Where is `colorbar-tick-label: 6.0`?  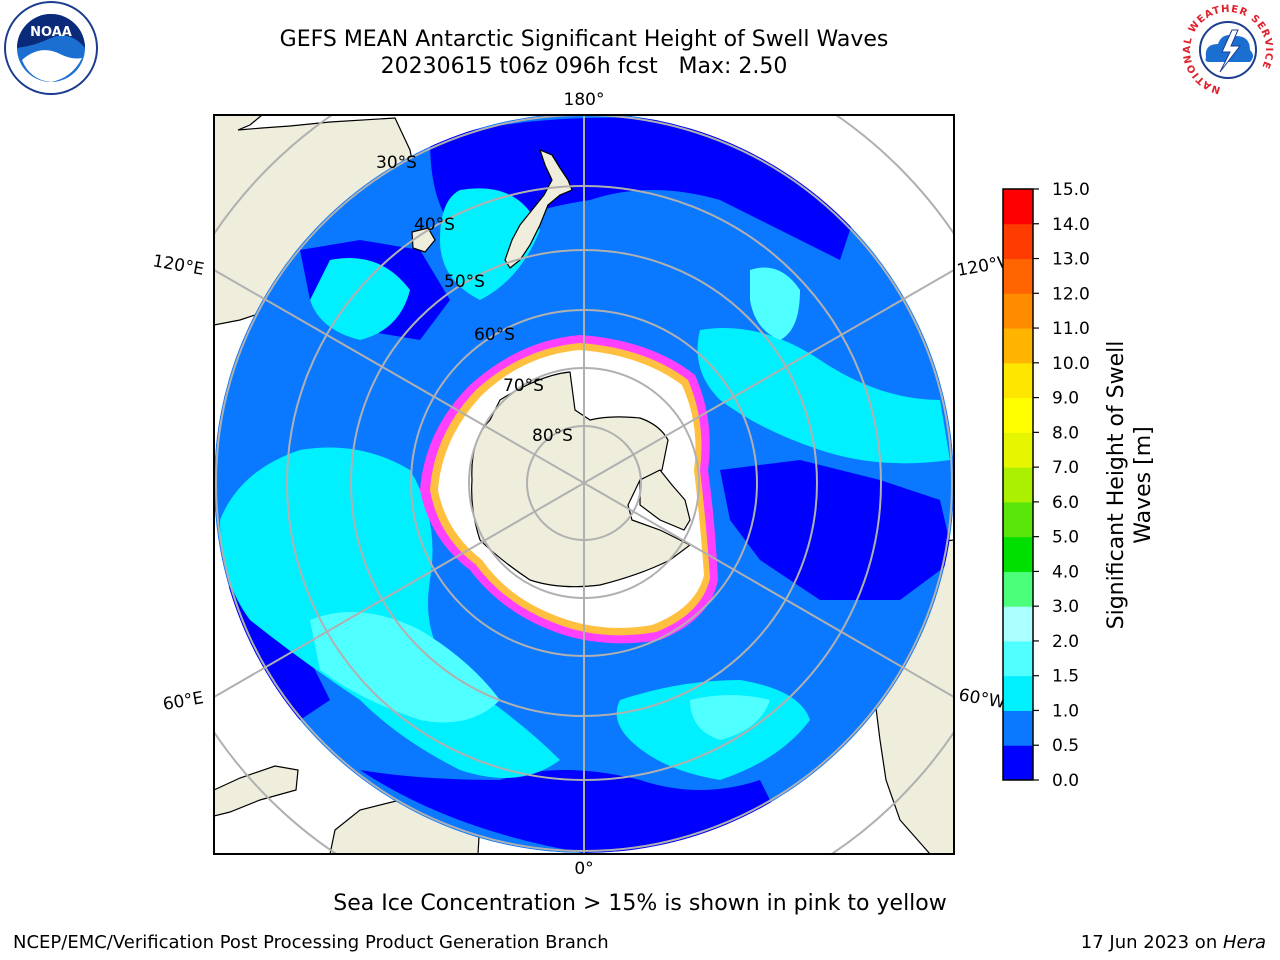 colorbar-tick-label: 6.0 is located at coordinates (1065, 503).